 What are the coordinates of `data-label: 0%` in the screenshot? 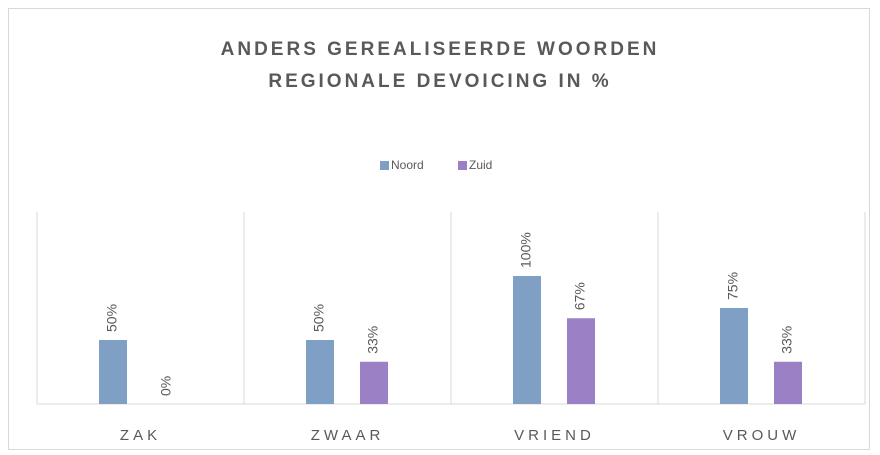 It's located at (166, 386).